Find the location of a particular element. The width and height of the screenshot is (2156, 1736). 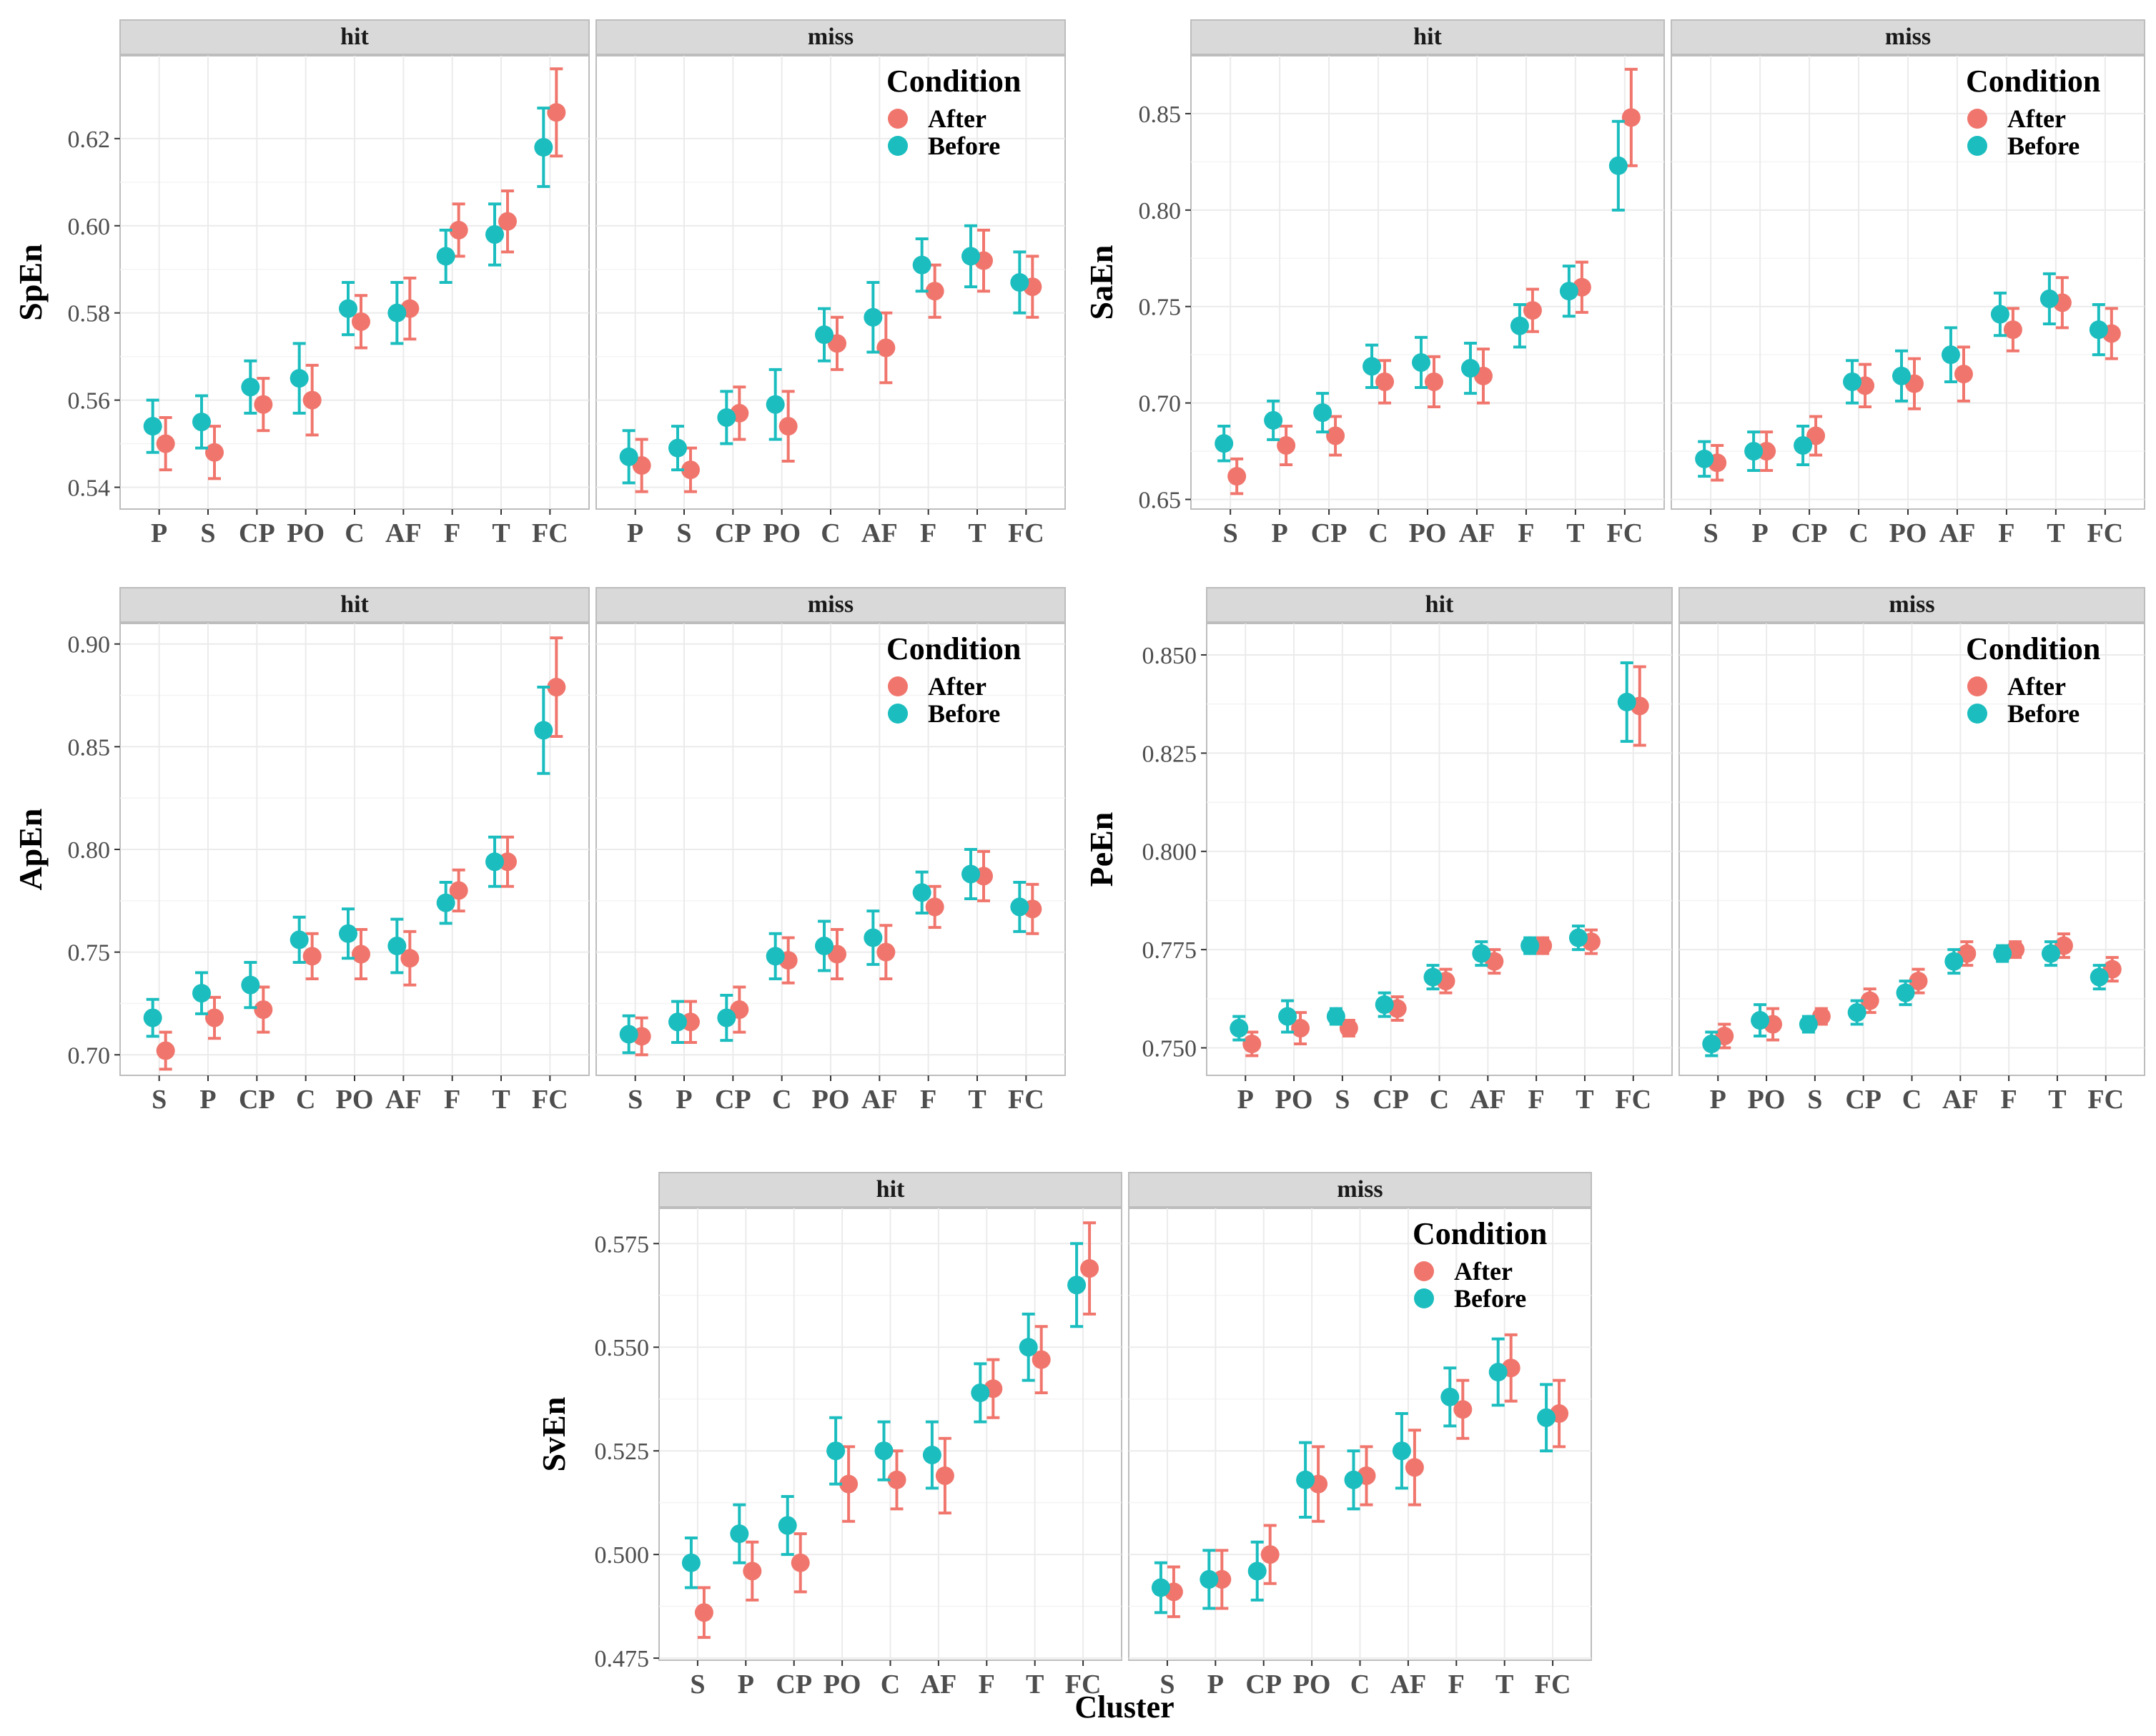

legend-swatch-after is located at coordinates (898, 119).